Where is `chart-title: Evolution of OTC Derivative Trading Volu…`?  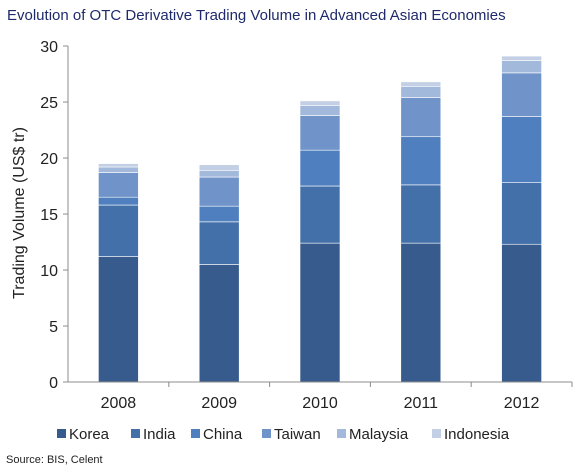
chart-title: Evolution of OTC Derivative Trading Volu… is located at coordinates (256, 15).